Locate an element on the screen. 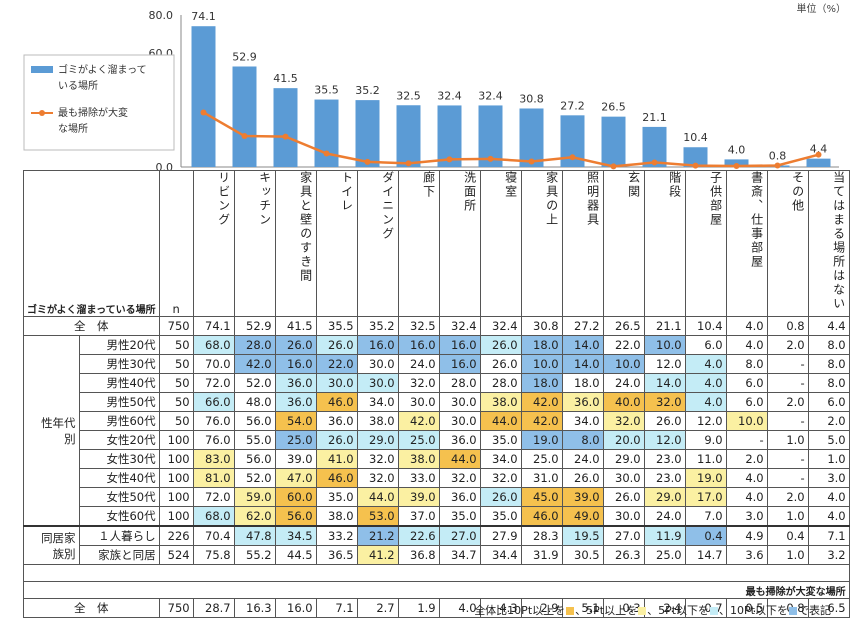 Image resolution: width=853 pixels, height=623 pixels. value-cell: 8.0 is located at coordinates (828, 364).